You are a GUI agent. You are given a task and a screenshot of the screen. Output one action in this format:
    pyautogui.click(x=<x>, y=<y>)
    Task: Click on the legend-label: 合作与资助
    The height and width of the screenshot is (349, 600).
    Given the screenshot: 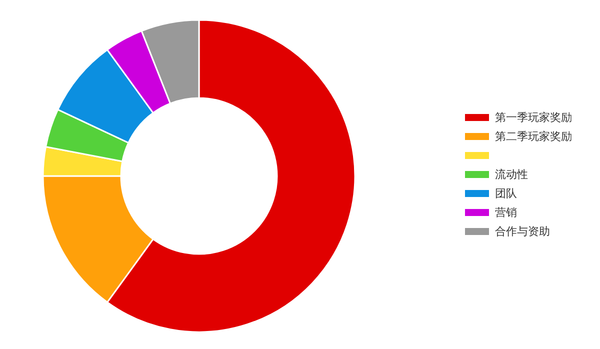 What is the action you would take?
    pyautogui.click(x=522, y=231)
    